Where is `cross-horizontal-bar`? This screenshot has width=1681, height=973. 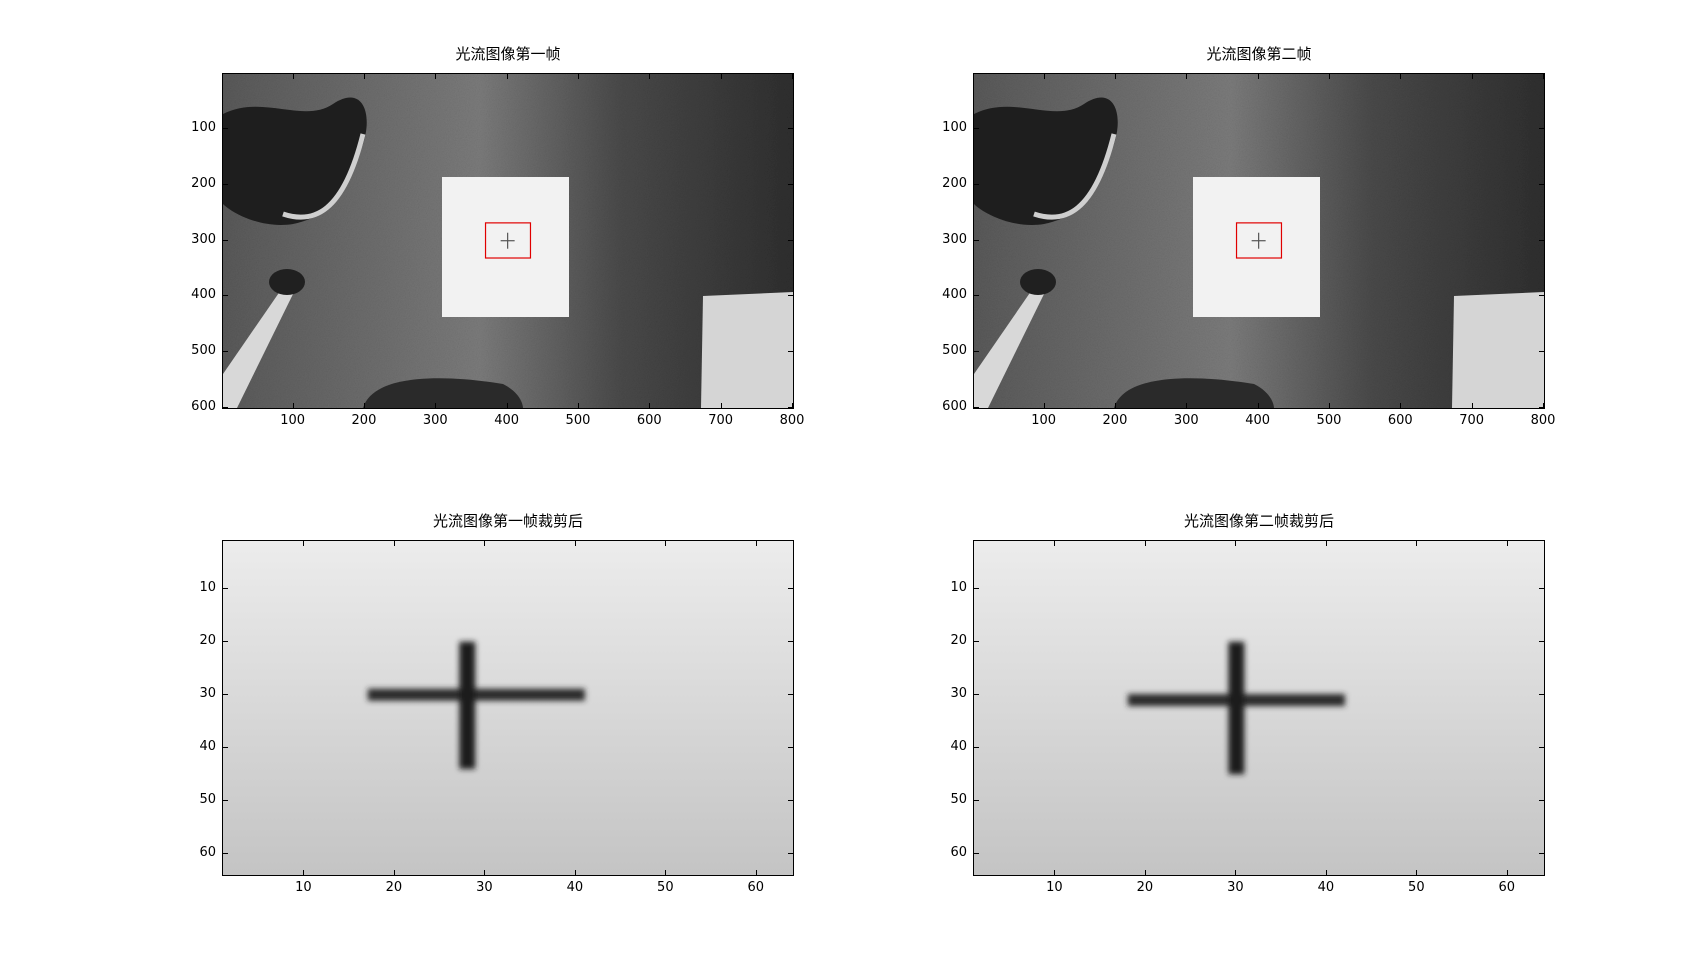
cross-horizontal-bar is located at coordinates (476, 694).